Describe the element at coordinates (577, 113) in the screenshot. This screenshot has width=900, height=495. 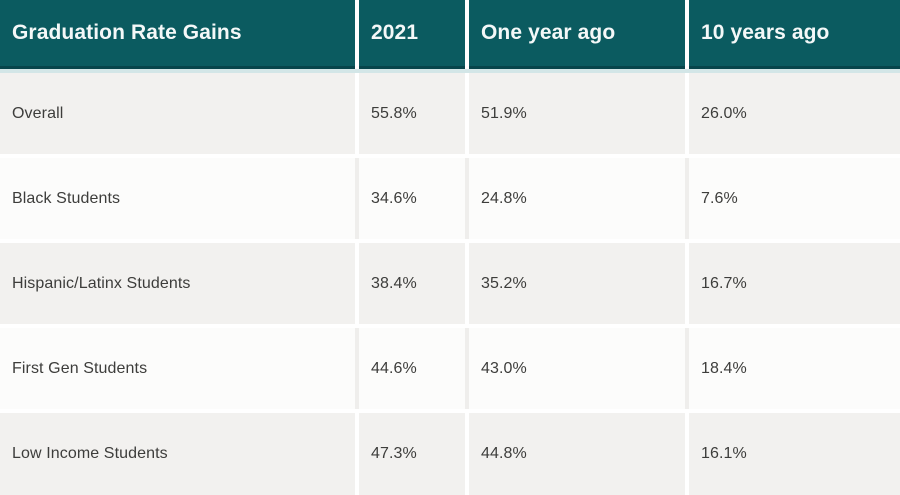
I see `cell-value: 51.9%` at that location.